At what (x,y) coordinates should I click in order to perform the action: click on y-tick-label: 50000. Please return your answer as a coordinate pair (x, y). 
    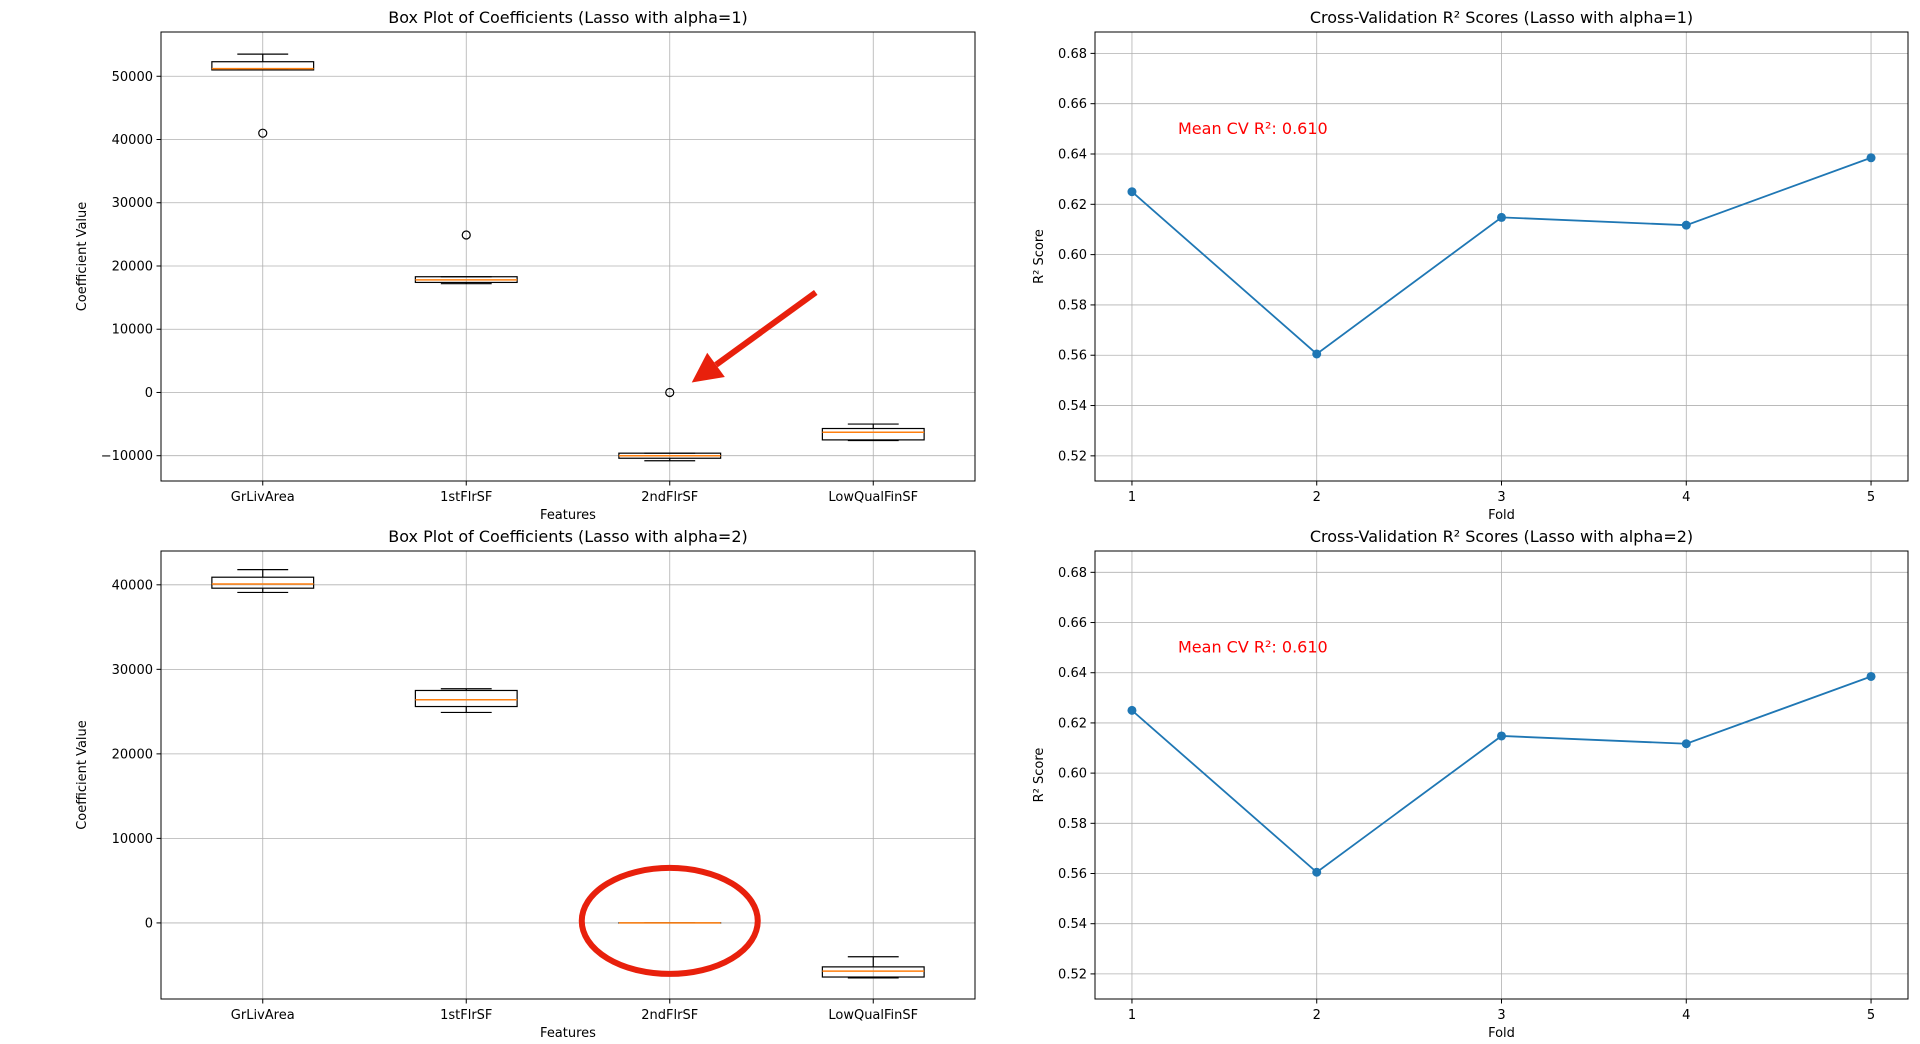
    Looking at the image, I should click on (132, 77).